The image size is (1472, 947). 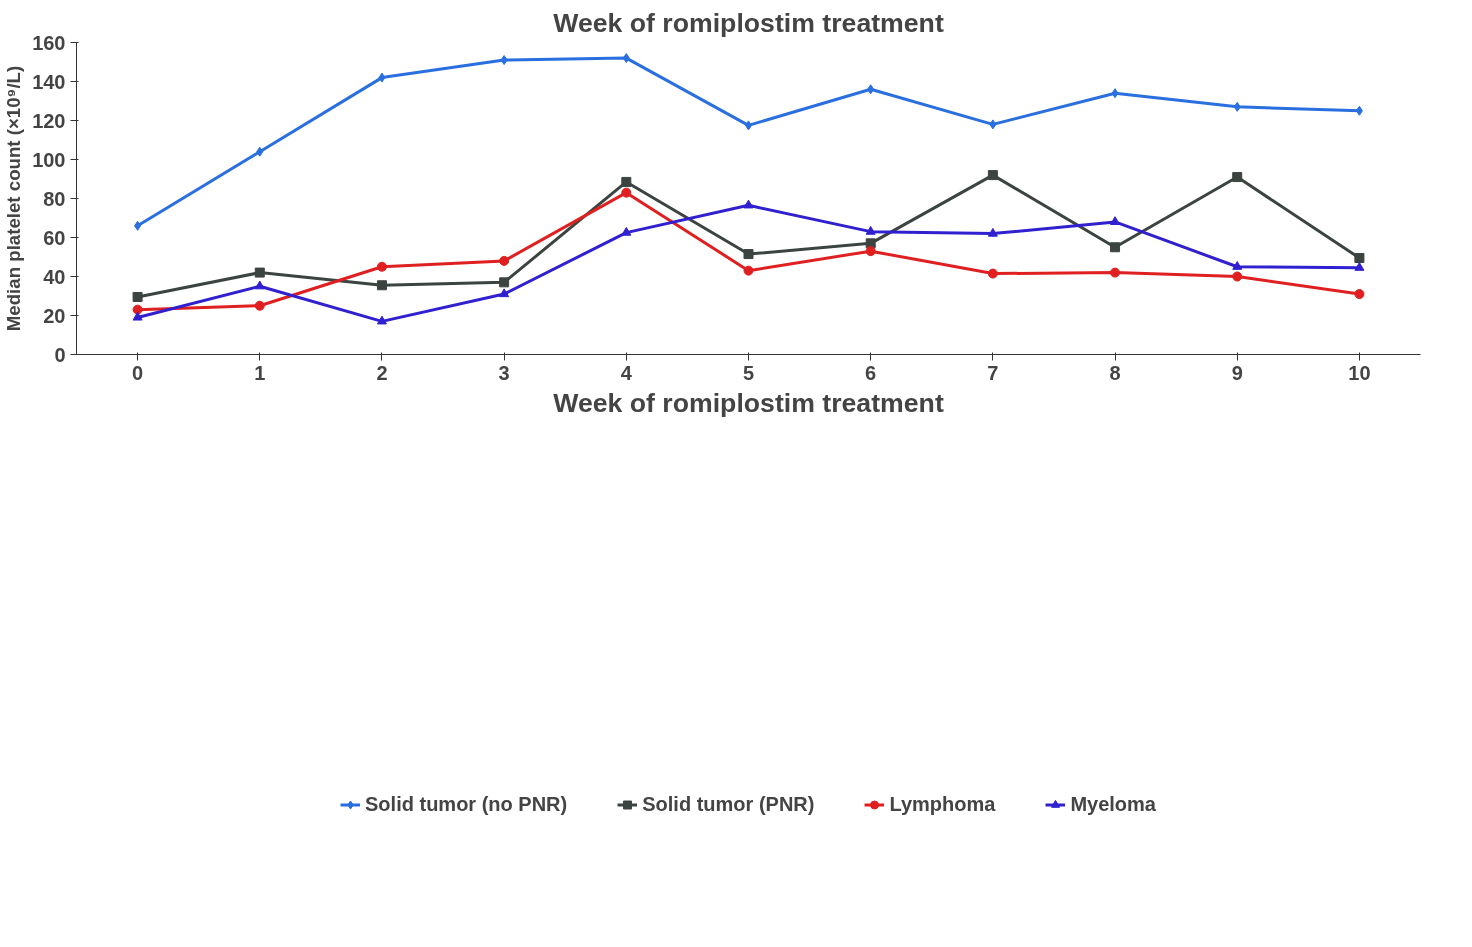 What do you see at coordinates (54, 237) in the screenshot?
I see `y-tick-label: 60` at bounding box center [54, 237].